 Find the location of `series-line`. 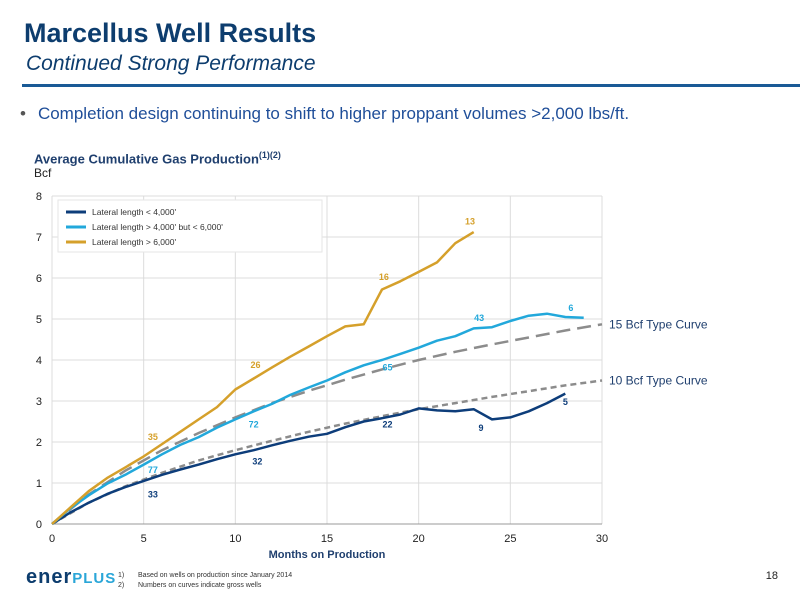

series-line is located at coordinates (308, 459).